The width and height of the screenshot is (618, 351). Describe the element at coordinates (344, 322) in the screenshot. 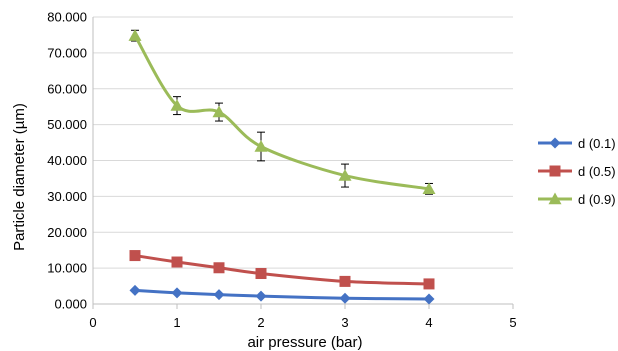

I see `x-tick-label: 3` at that location.